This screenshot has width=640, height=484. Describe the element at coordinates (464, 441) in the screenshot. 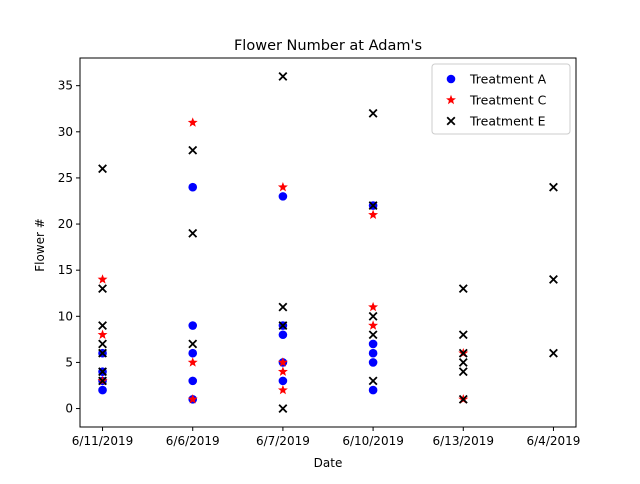

I see `x-tick-label: 6/13/2019` at that location.